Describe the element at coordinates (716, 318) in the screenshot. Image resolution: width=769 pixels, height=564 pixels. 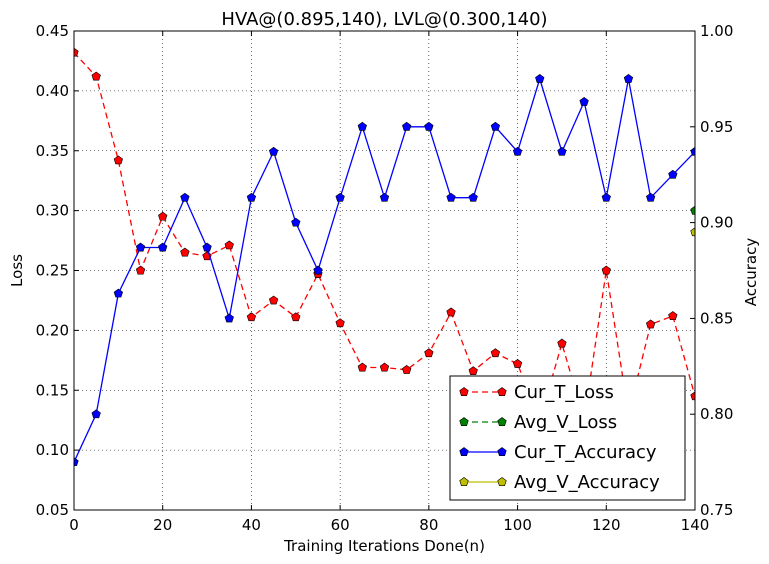
I see `y2-tick-label: 0.85` at that location.